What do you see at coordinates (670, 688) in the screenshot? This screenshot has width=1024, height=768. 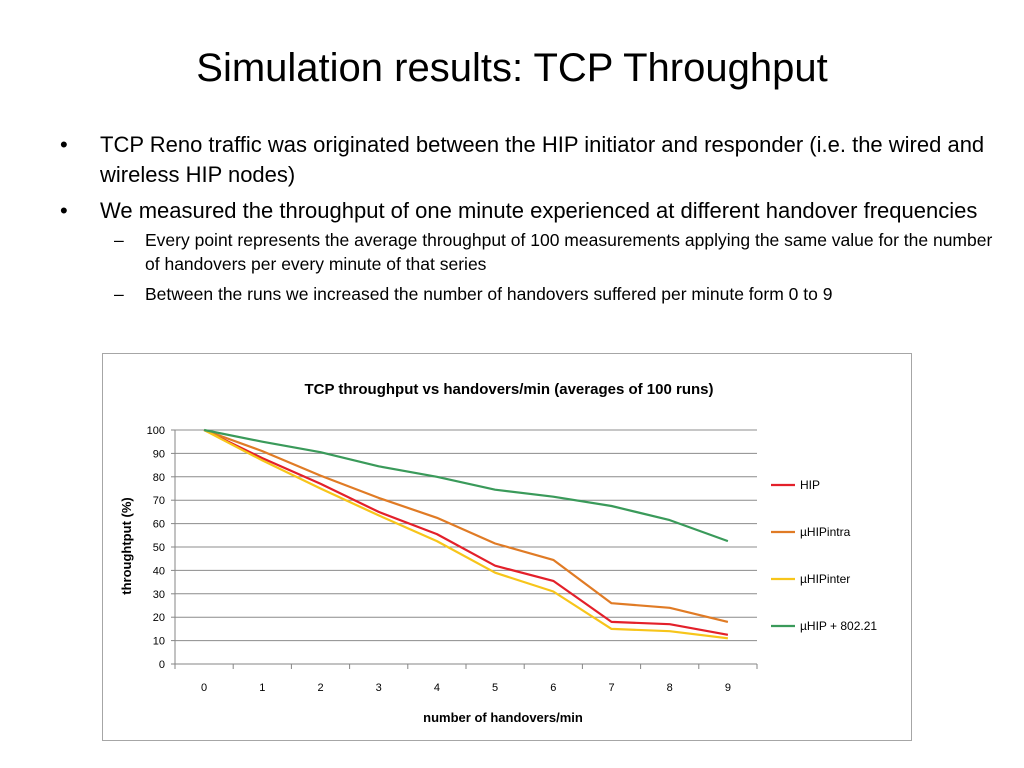 I see `x-tick-label: 8` at bounding box center [670, 688].